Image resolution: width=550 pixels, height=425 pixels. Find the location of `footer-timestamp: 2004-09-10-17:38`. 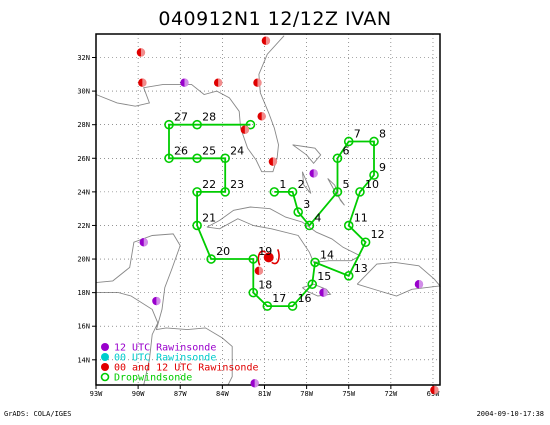

footer-timestamp: 2004-09-10-17:38 is located at coordinates (510, 414).